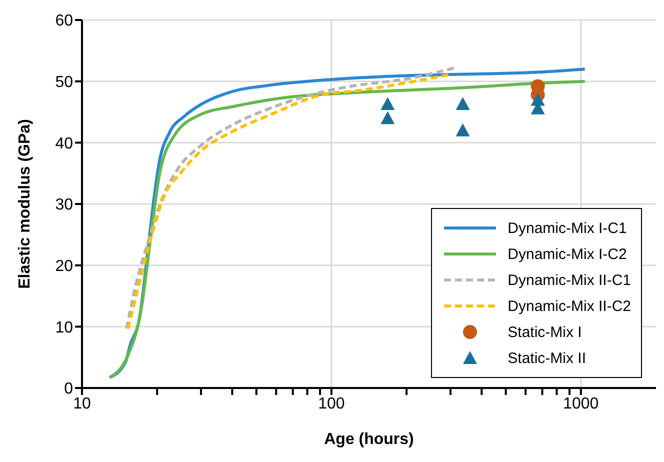  Describe the element at coordinates (64, 83) in the screenshot. I see `y-tick-label: 50` at that location.